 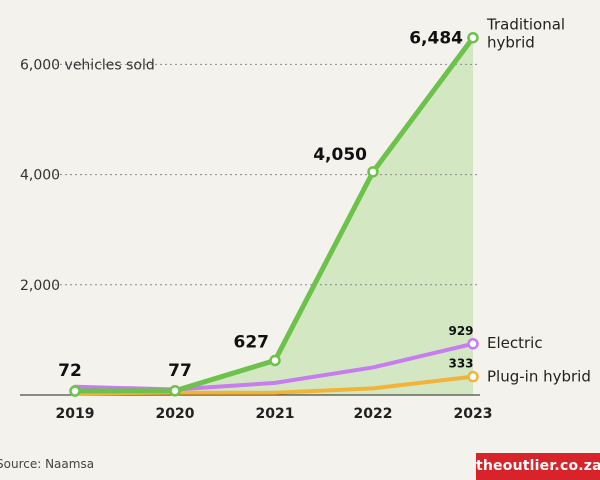 I want to click on x-tick-label-2023: 2023, so click(x=473, y=414).